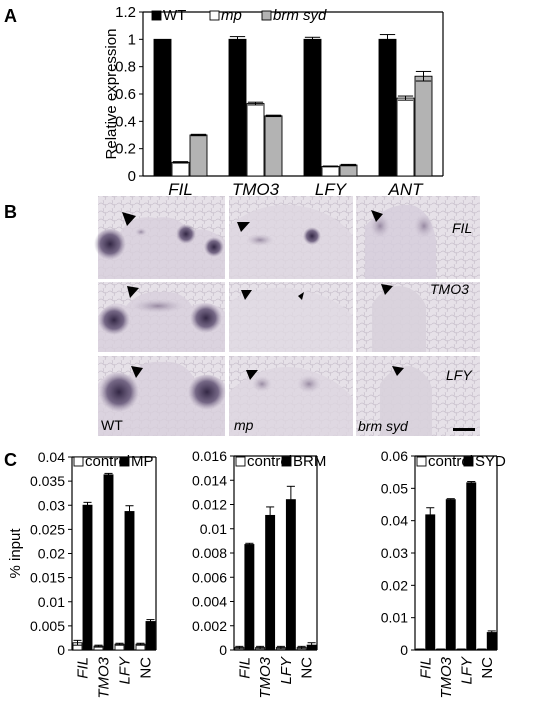 This screenshot has width=538, height=702. What do you see at coordinates (125, 12) in the screenshot?
I see `y-tick-label: 1.2` at bounding box center [125, 12].